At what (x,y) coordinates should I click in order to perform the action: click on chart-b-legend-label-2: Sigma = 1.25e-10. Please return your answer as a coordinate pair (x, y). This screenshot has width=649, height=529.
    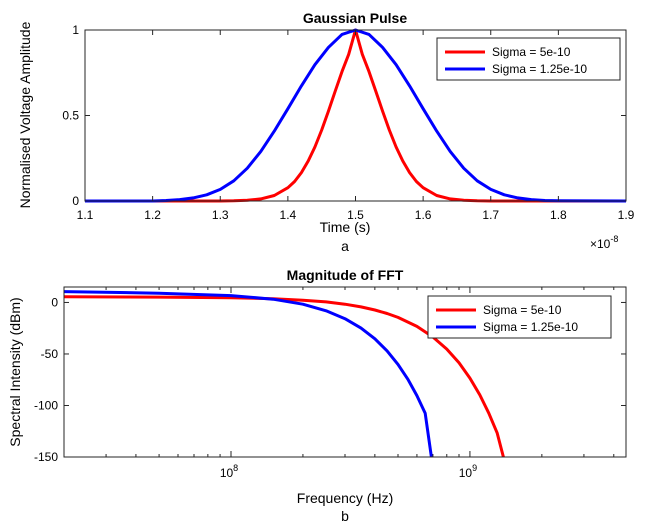
    Looking at the image, I should click on (530, 327).